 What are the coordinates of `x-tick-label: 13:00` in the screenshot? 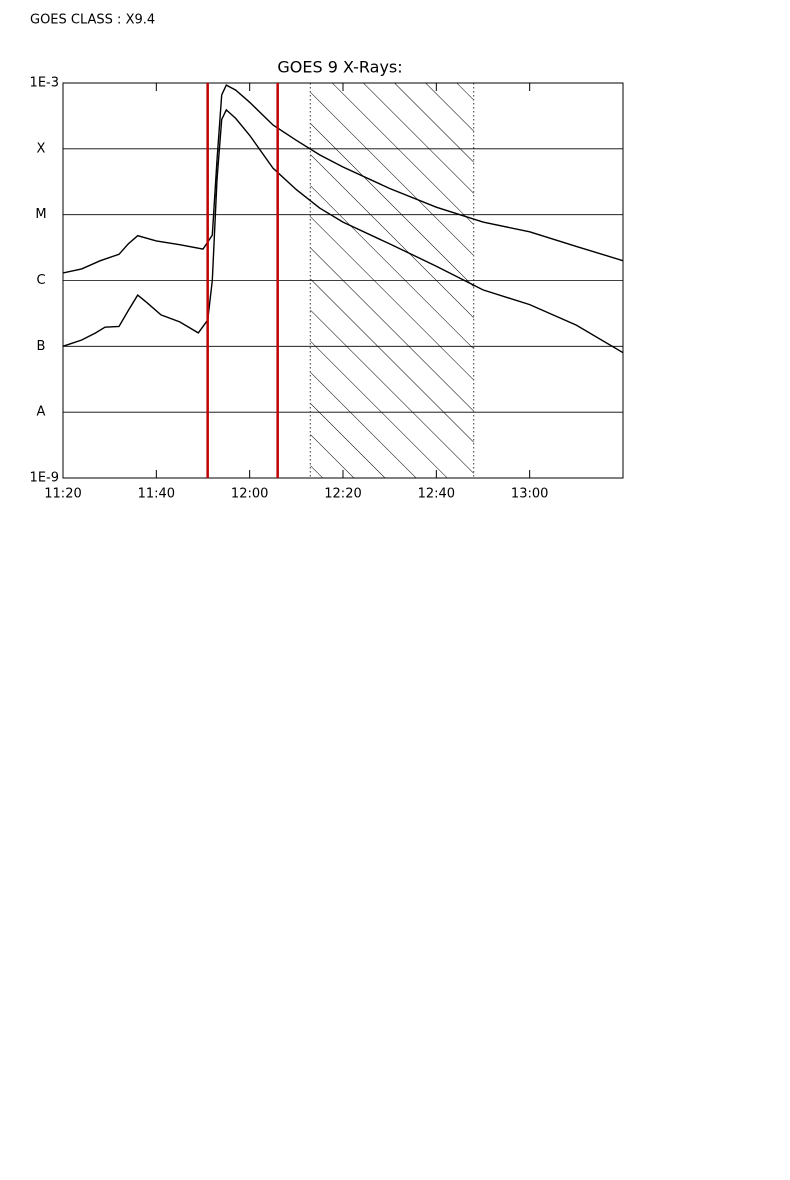 It's located at (529, 494).